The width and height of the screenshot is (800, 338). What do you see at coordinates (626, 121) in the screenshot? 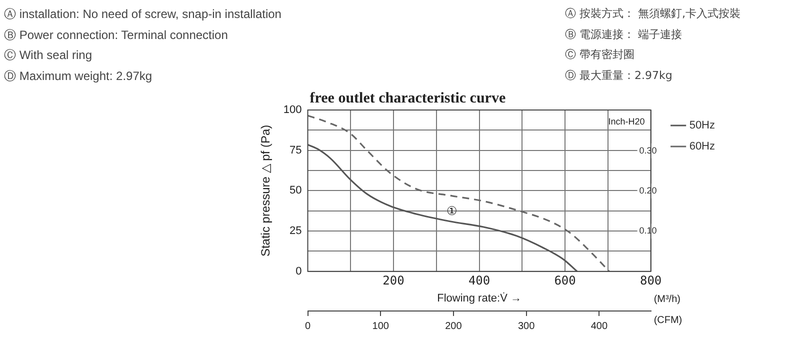
I see `y2-axis-title: Inch-H20` at bounding box center [626, 121].